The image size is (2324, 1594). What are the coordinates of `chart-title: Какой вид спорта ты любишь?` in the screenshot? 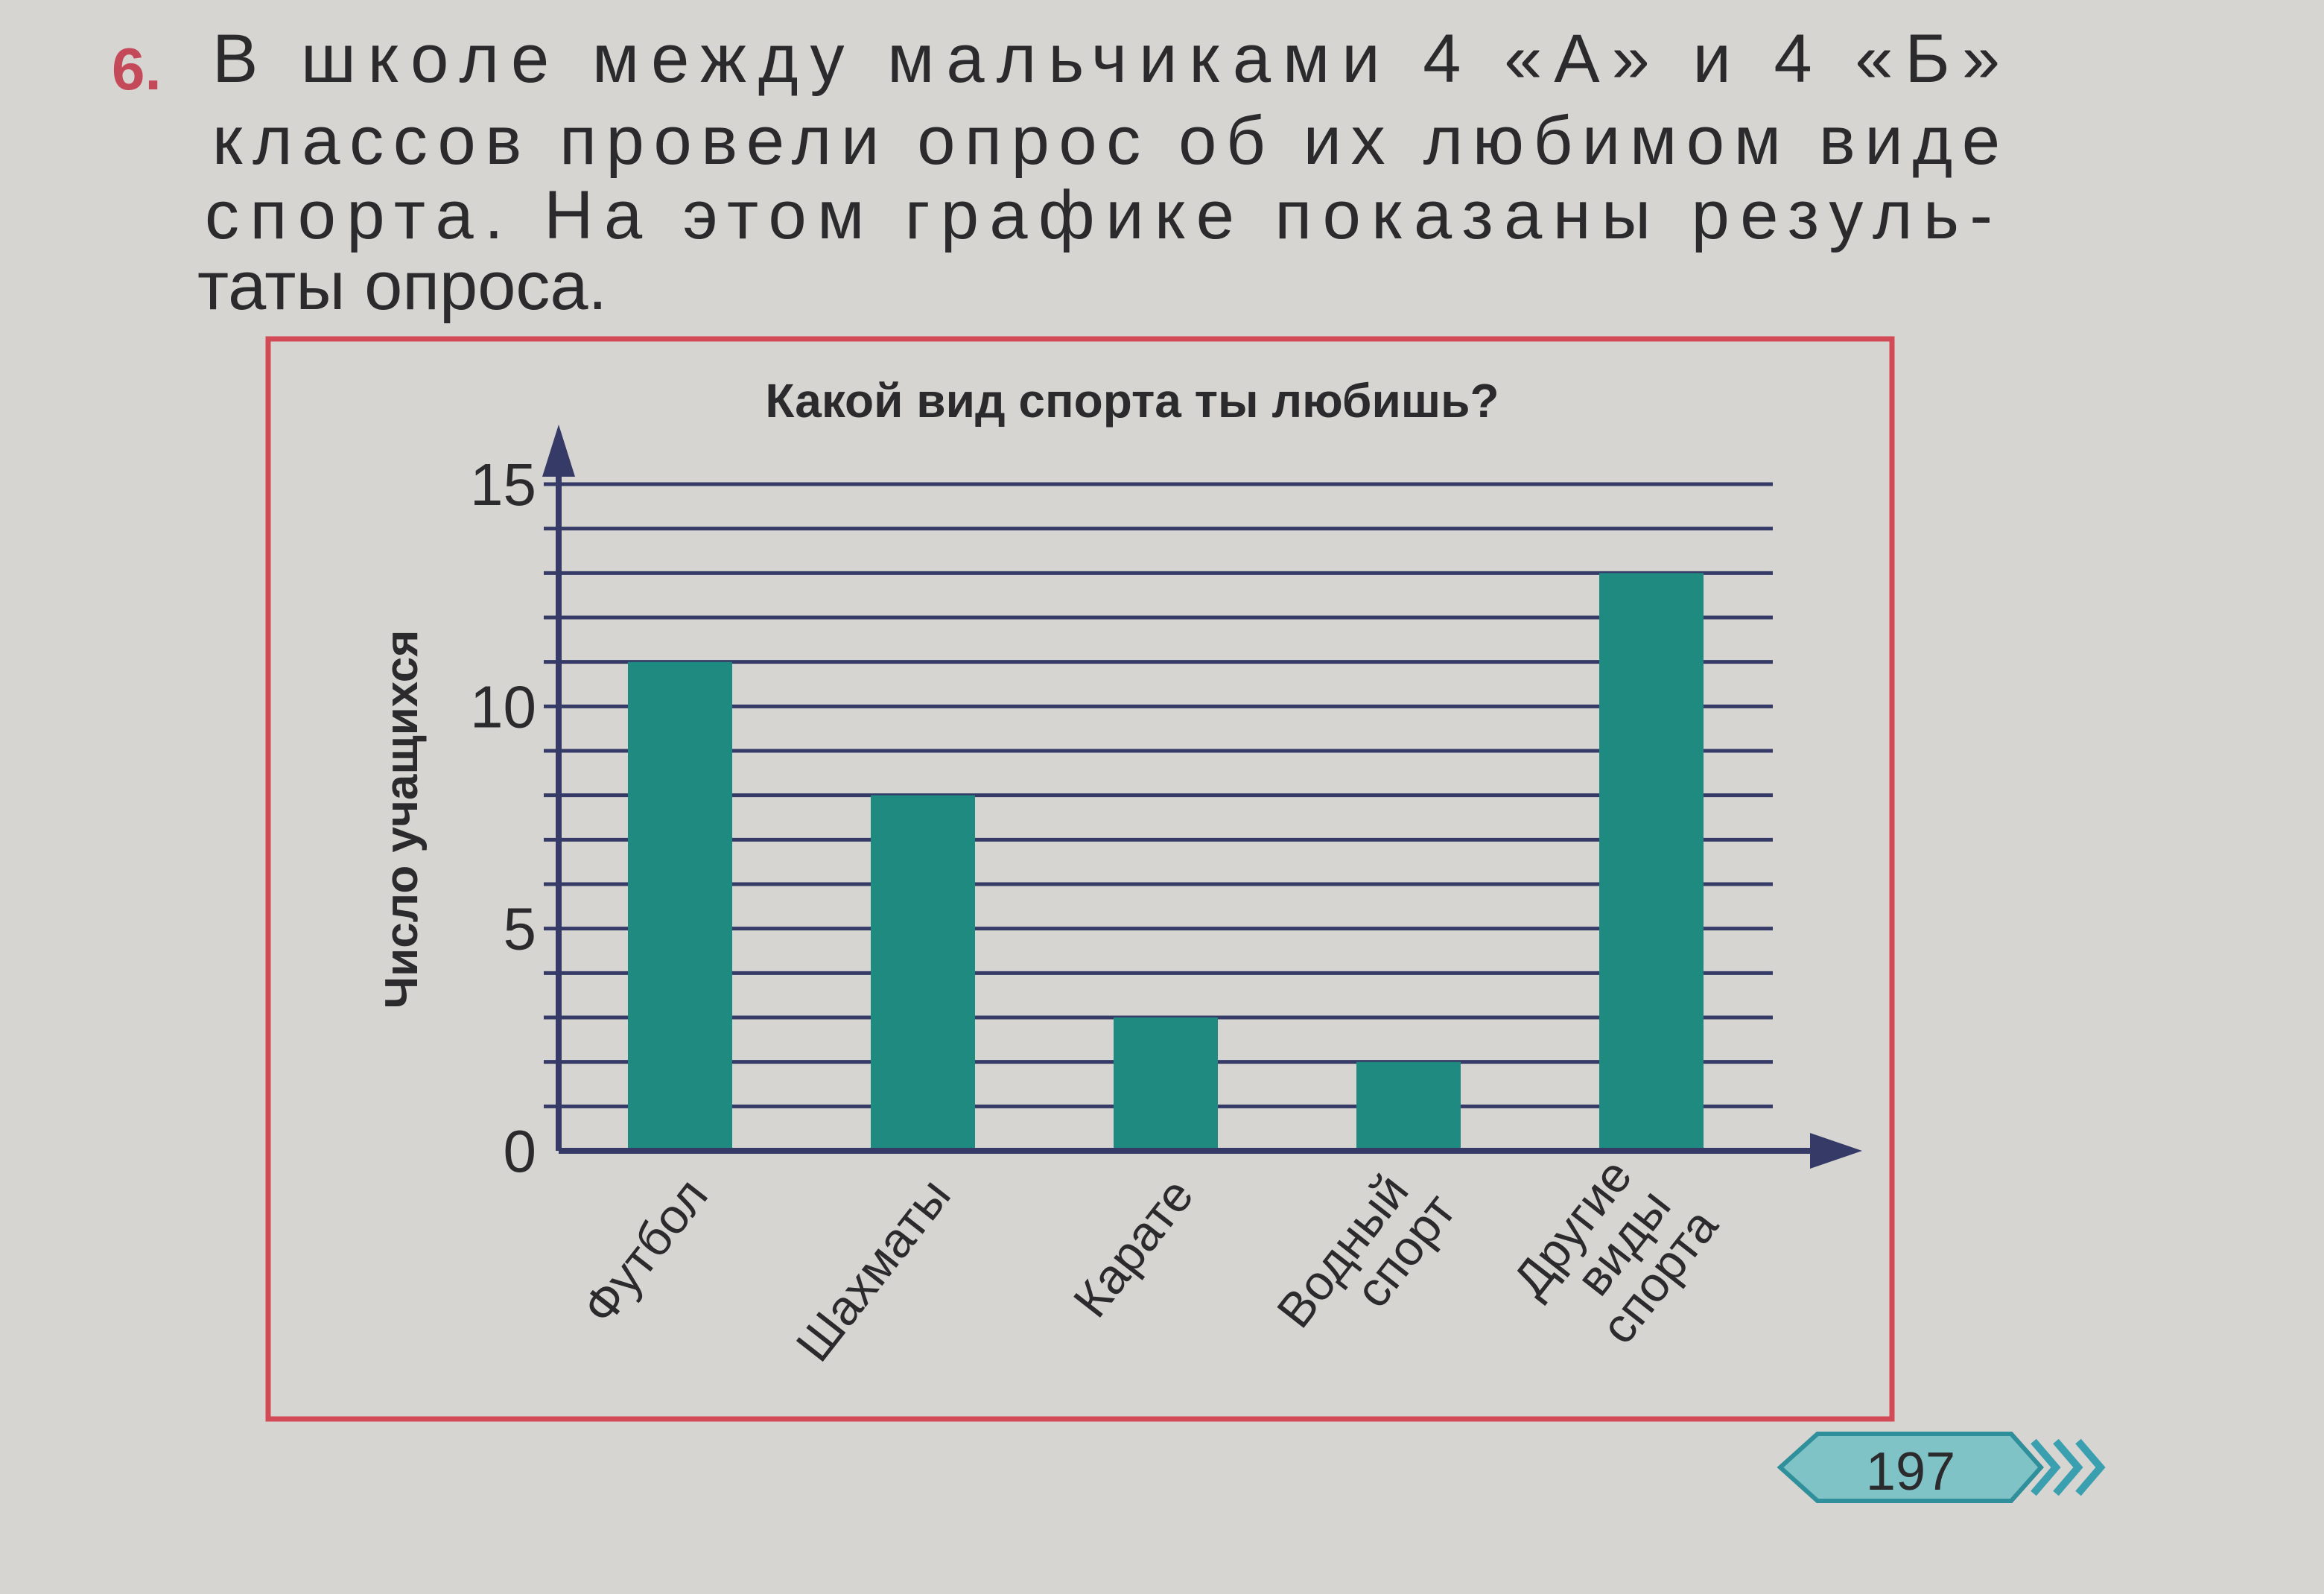 It's located at (1132, 401).